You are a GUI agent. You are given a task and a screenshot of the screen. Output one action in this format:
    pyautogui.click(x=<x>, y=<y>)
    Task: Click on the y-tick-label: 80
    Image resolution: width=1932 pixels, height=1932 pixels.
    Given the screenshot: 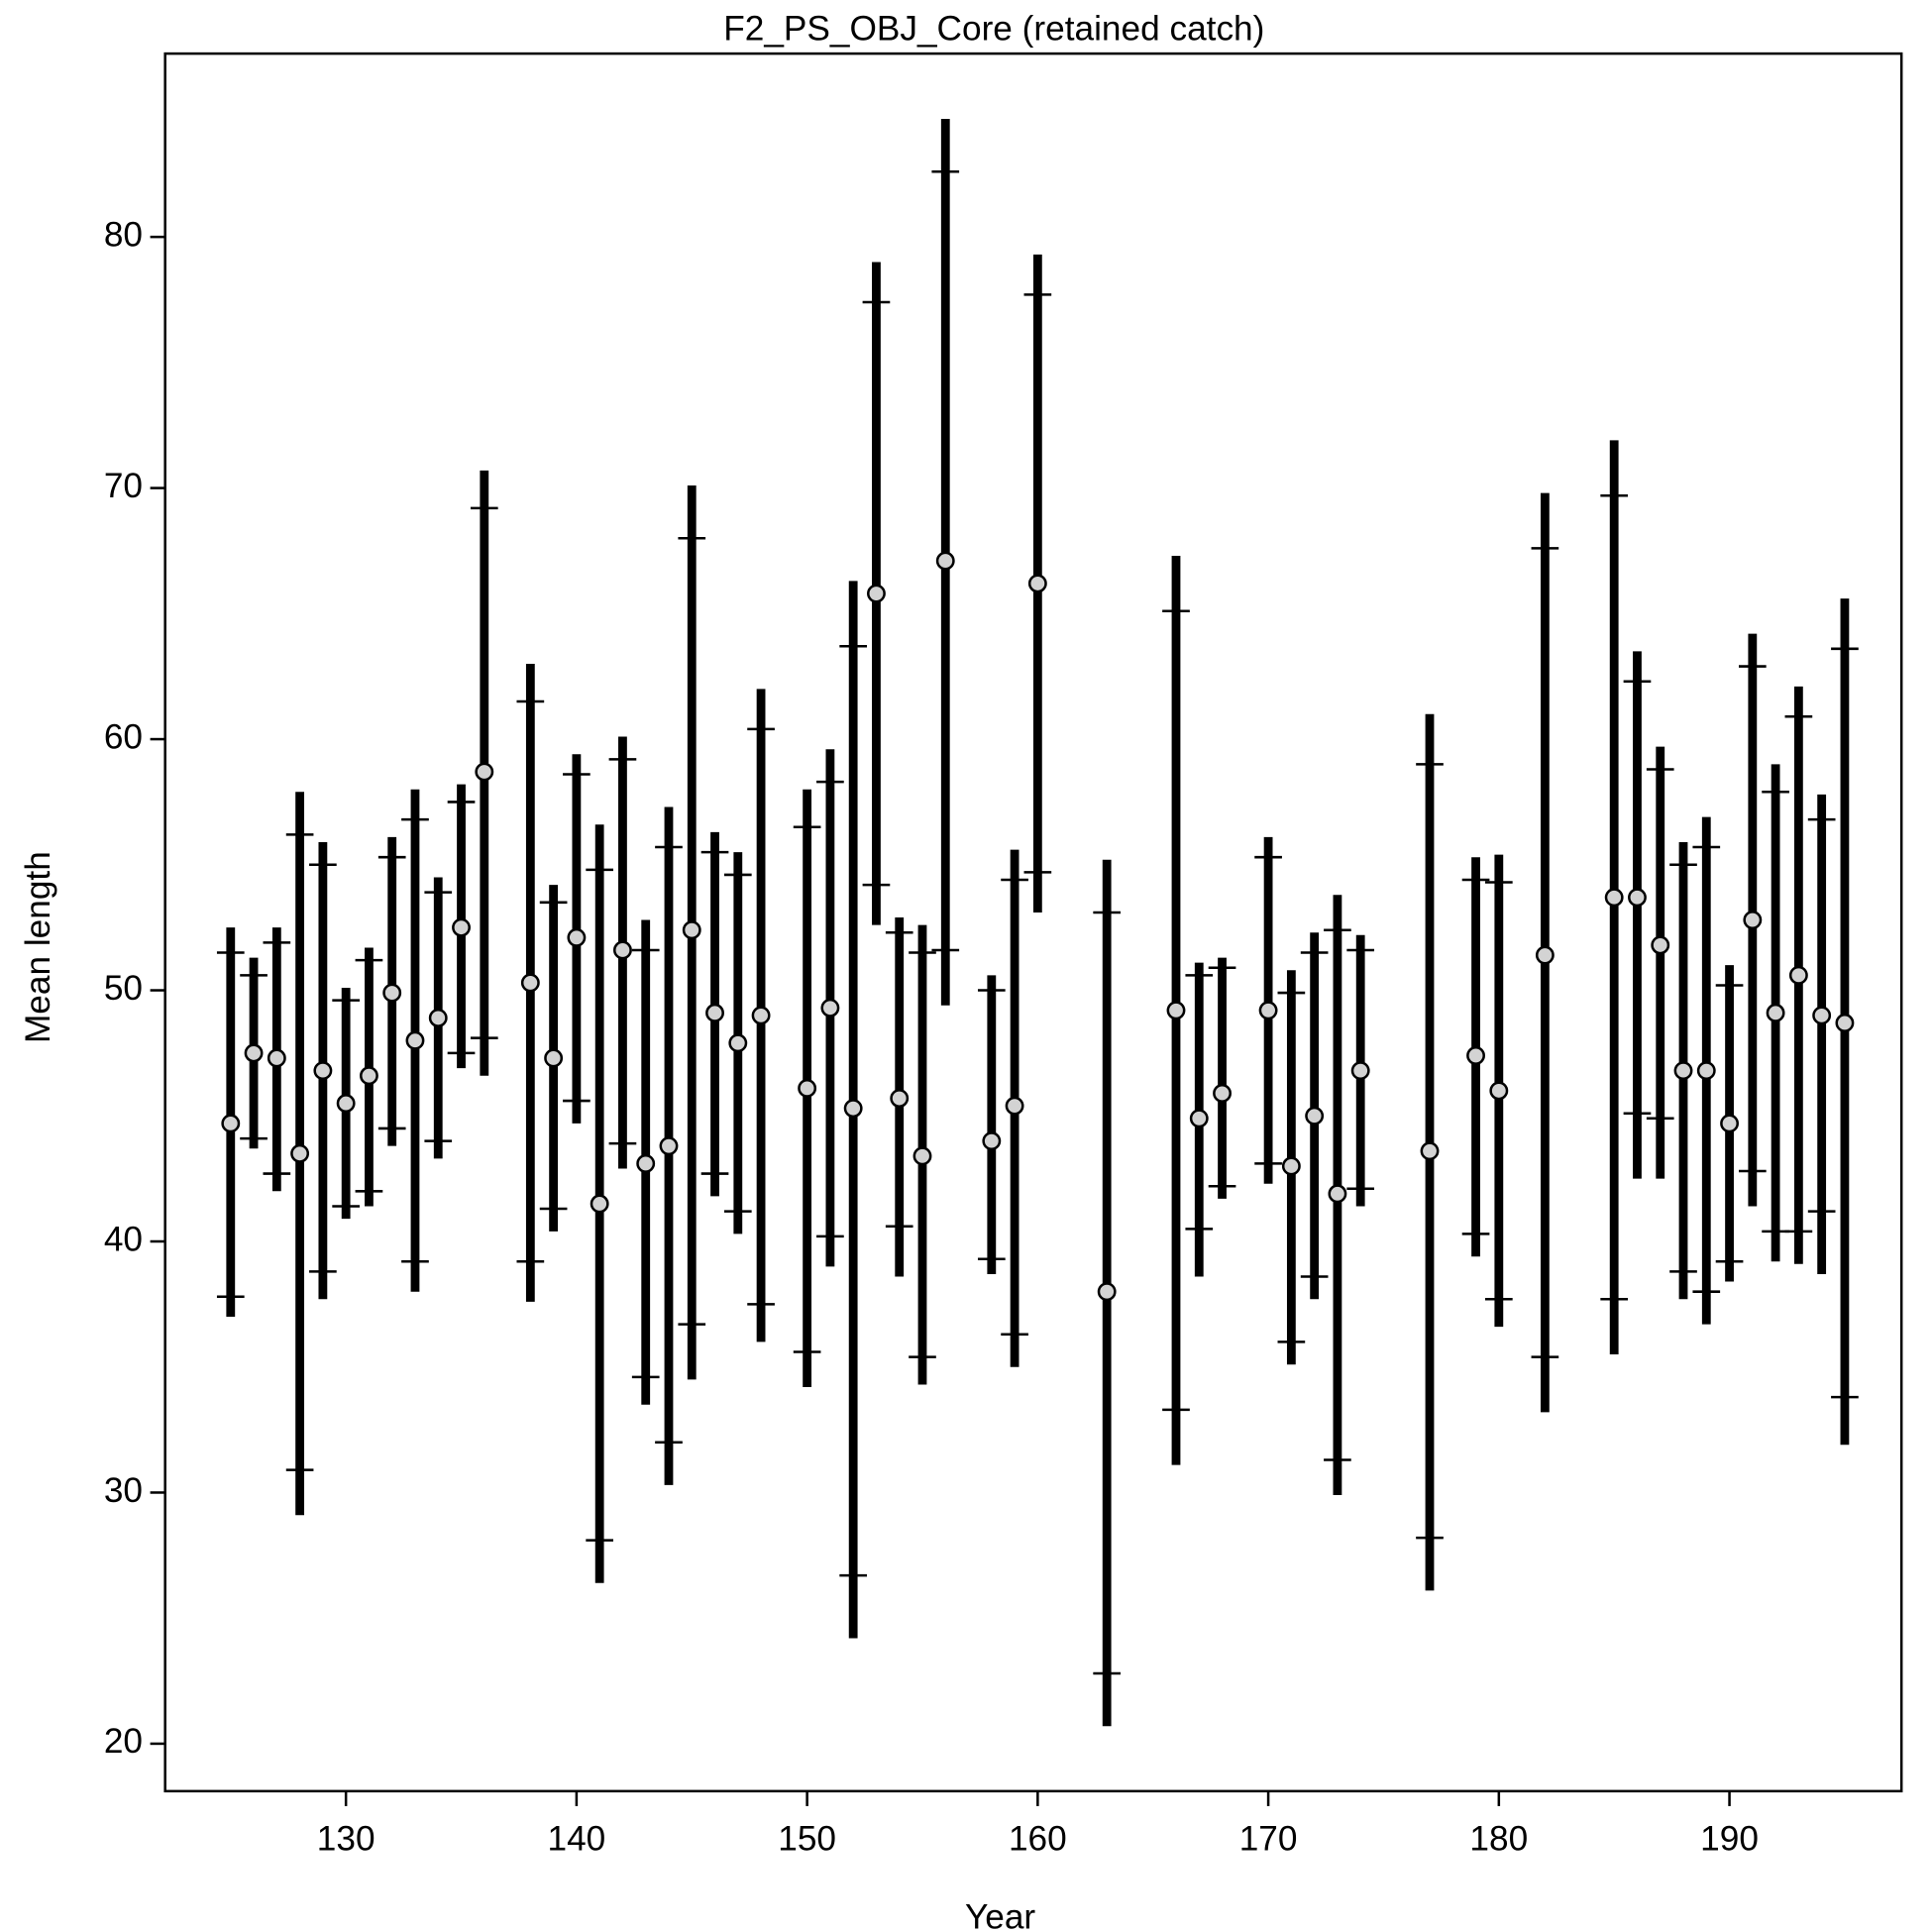 What is the action you would take?
    pyautogui.click(x=124, y=234)
    